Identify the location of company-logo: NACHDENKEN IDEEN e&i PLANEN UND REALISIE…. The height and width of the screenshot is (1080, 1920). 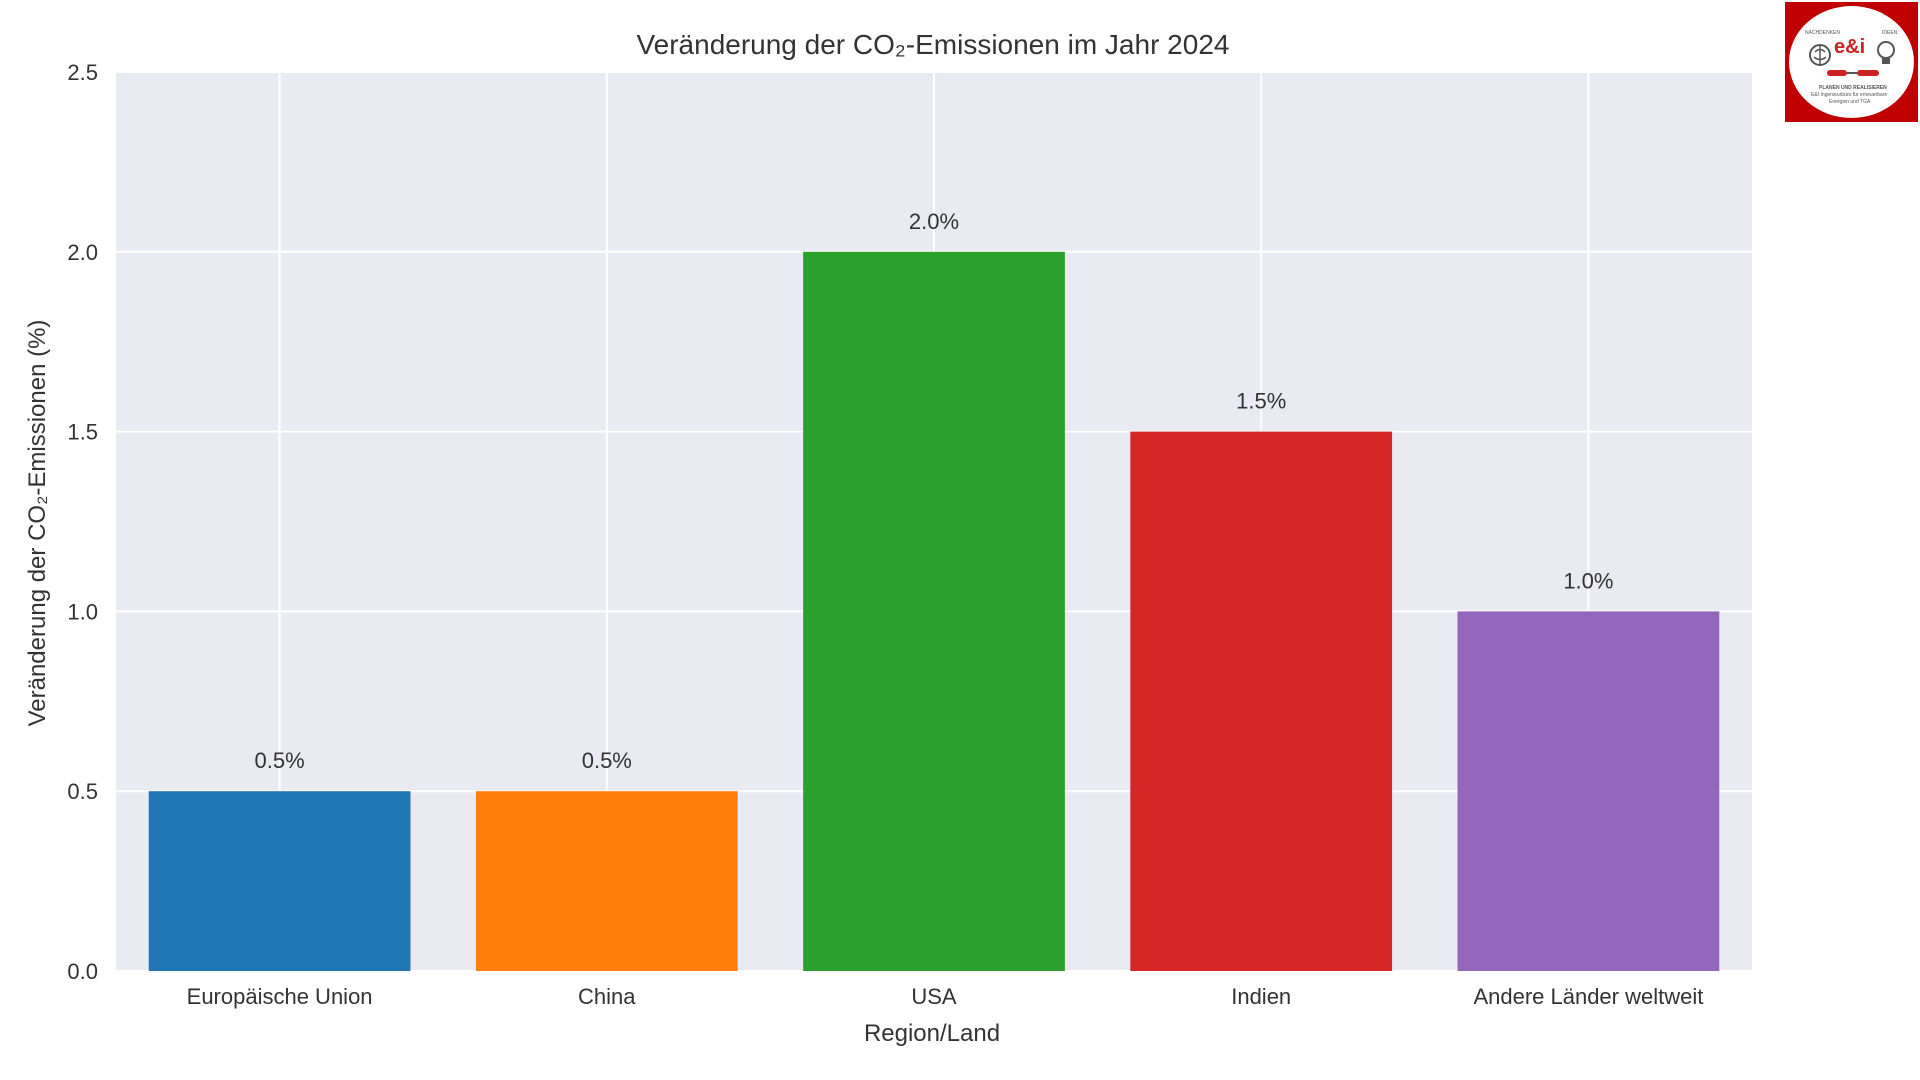
(1851, 62).